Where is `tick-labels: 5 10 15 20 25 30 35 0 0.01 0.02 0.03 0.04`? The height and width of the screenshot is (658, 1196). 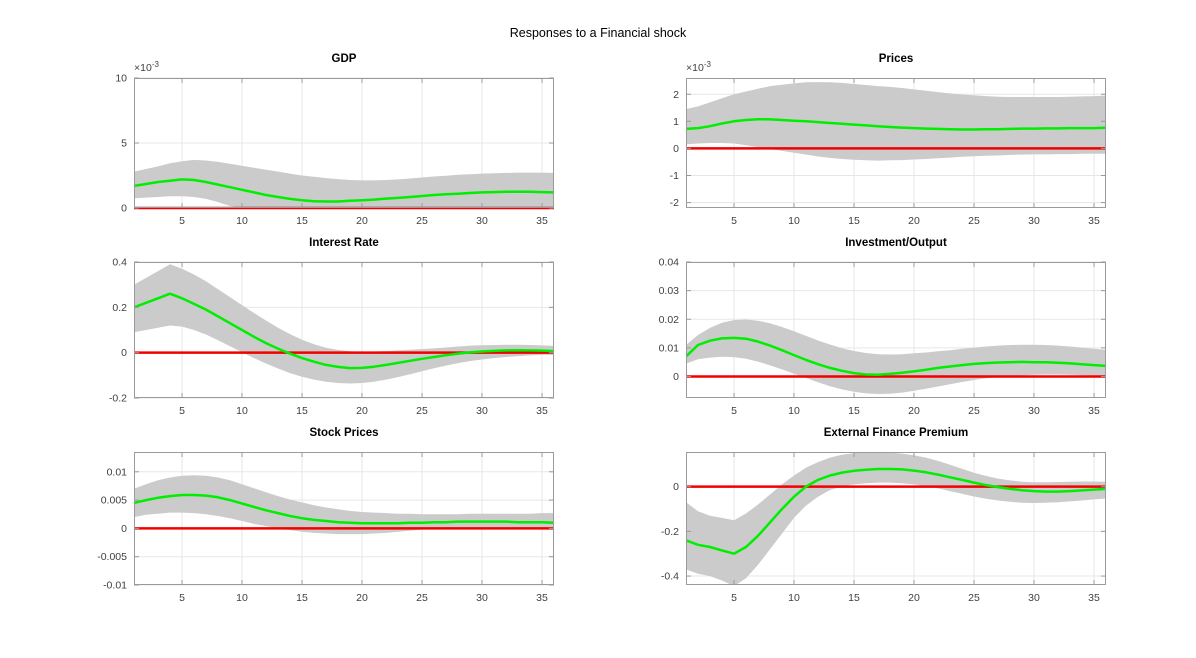
tick-labels: 5 10 15 20 25 30 35 0 0.01 0.02 0.03 0.04 is located at coordinates (879, 337).